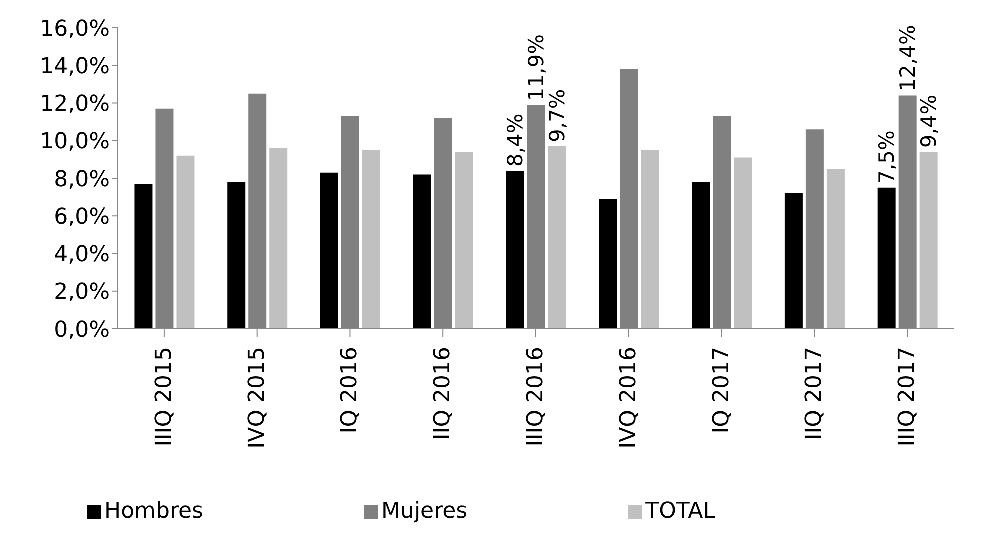 The image size is (982, 542). What do you see at coordinates (629, 398) in the screenshot?
I see `x-tick-label: IVQ 2016` at bounding box center [629, 398].